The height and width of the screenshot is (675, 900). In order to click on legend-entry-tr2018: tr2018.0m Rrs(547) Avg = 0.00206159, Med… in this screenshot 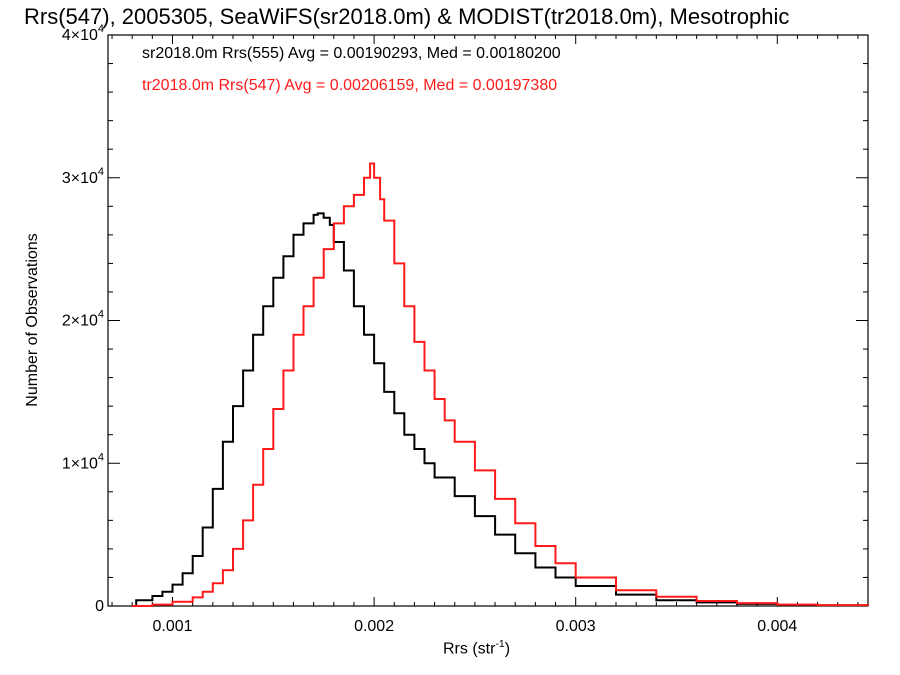, I will do `click(350, 85)`.